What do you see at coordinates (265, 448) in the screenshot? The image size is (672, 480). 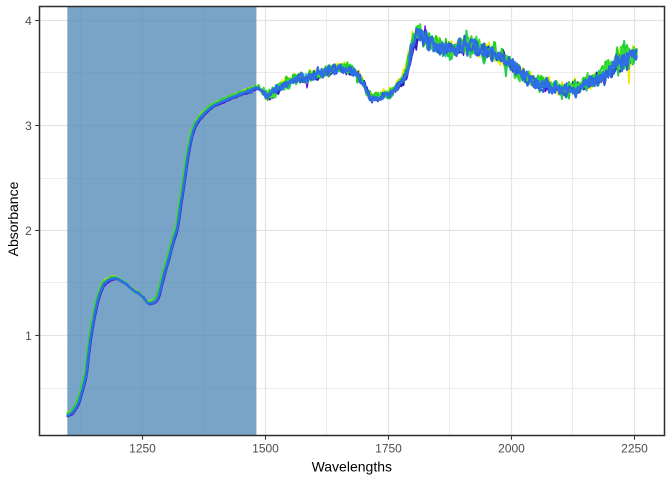 I see `svg-text: 1500` at bounding box center [265, 448].